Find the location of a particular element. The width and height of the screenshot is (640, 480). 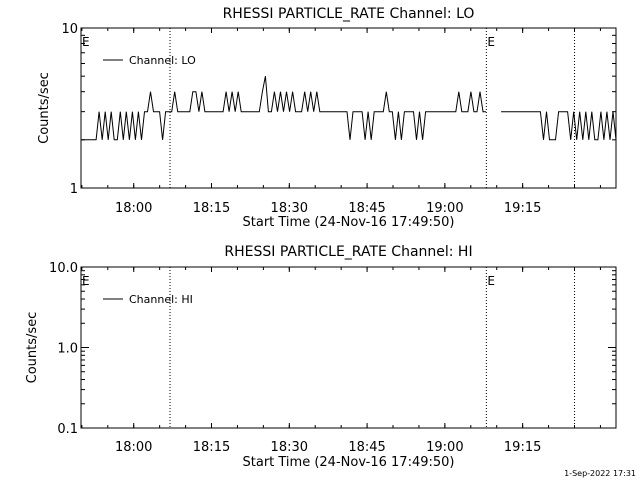

y-tick-label: 0.1 is located at coordinates (67, 429).